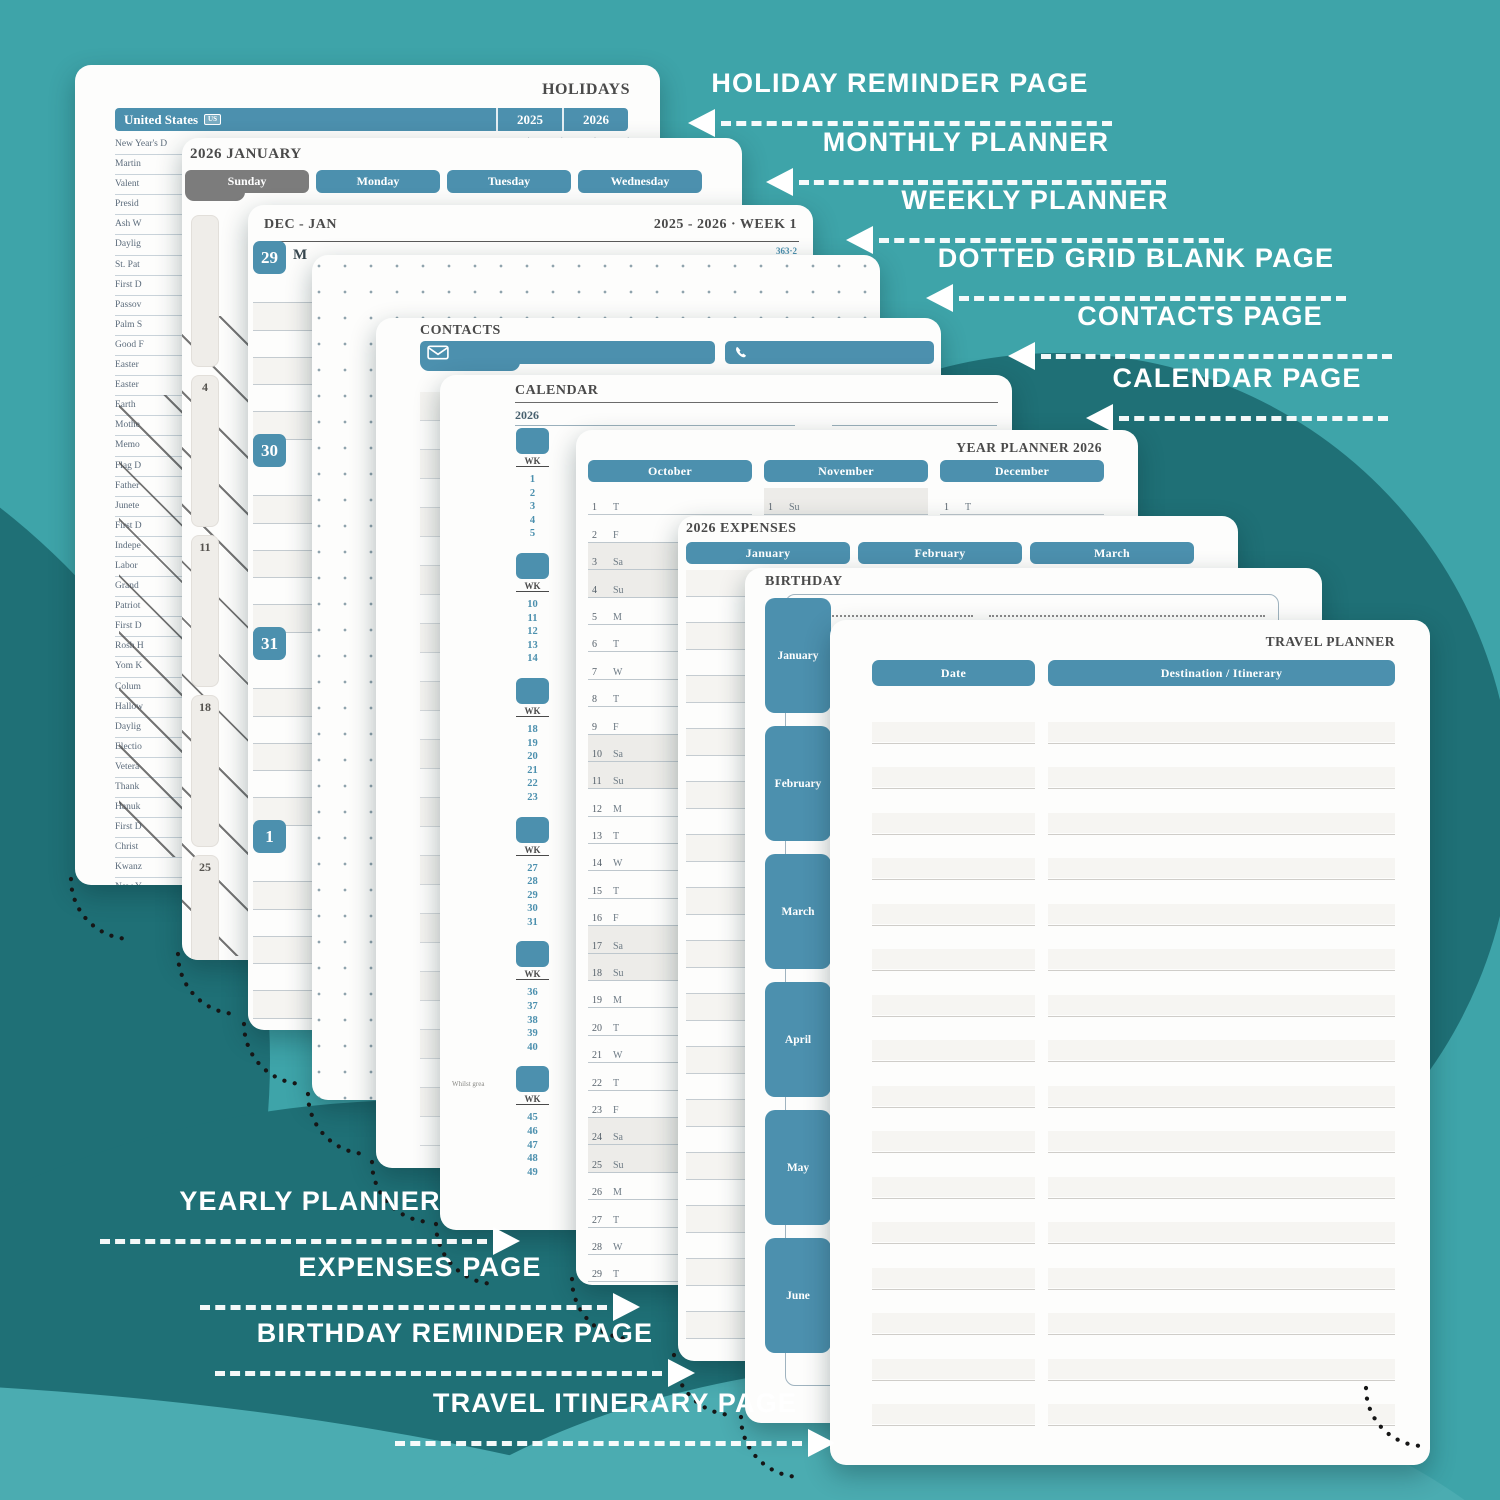 The image size is (1500, 1500). Describe the element at coordinates (1035, 219) in the screenshot. I see `callout-weekly-planner: WEEKLY PLANNER` at that location.